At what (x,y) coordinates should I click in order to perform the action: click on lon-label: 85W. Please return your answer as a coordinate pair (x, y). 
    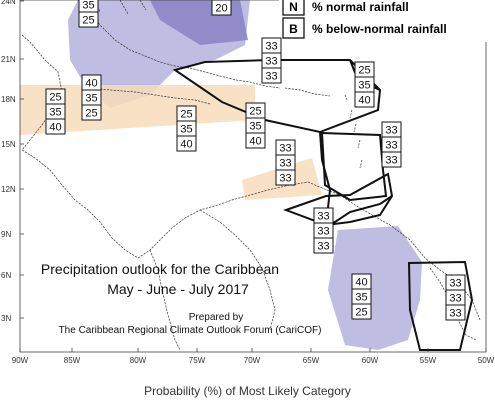
    Looking at the image, I should click on (72, 360).